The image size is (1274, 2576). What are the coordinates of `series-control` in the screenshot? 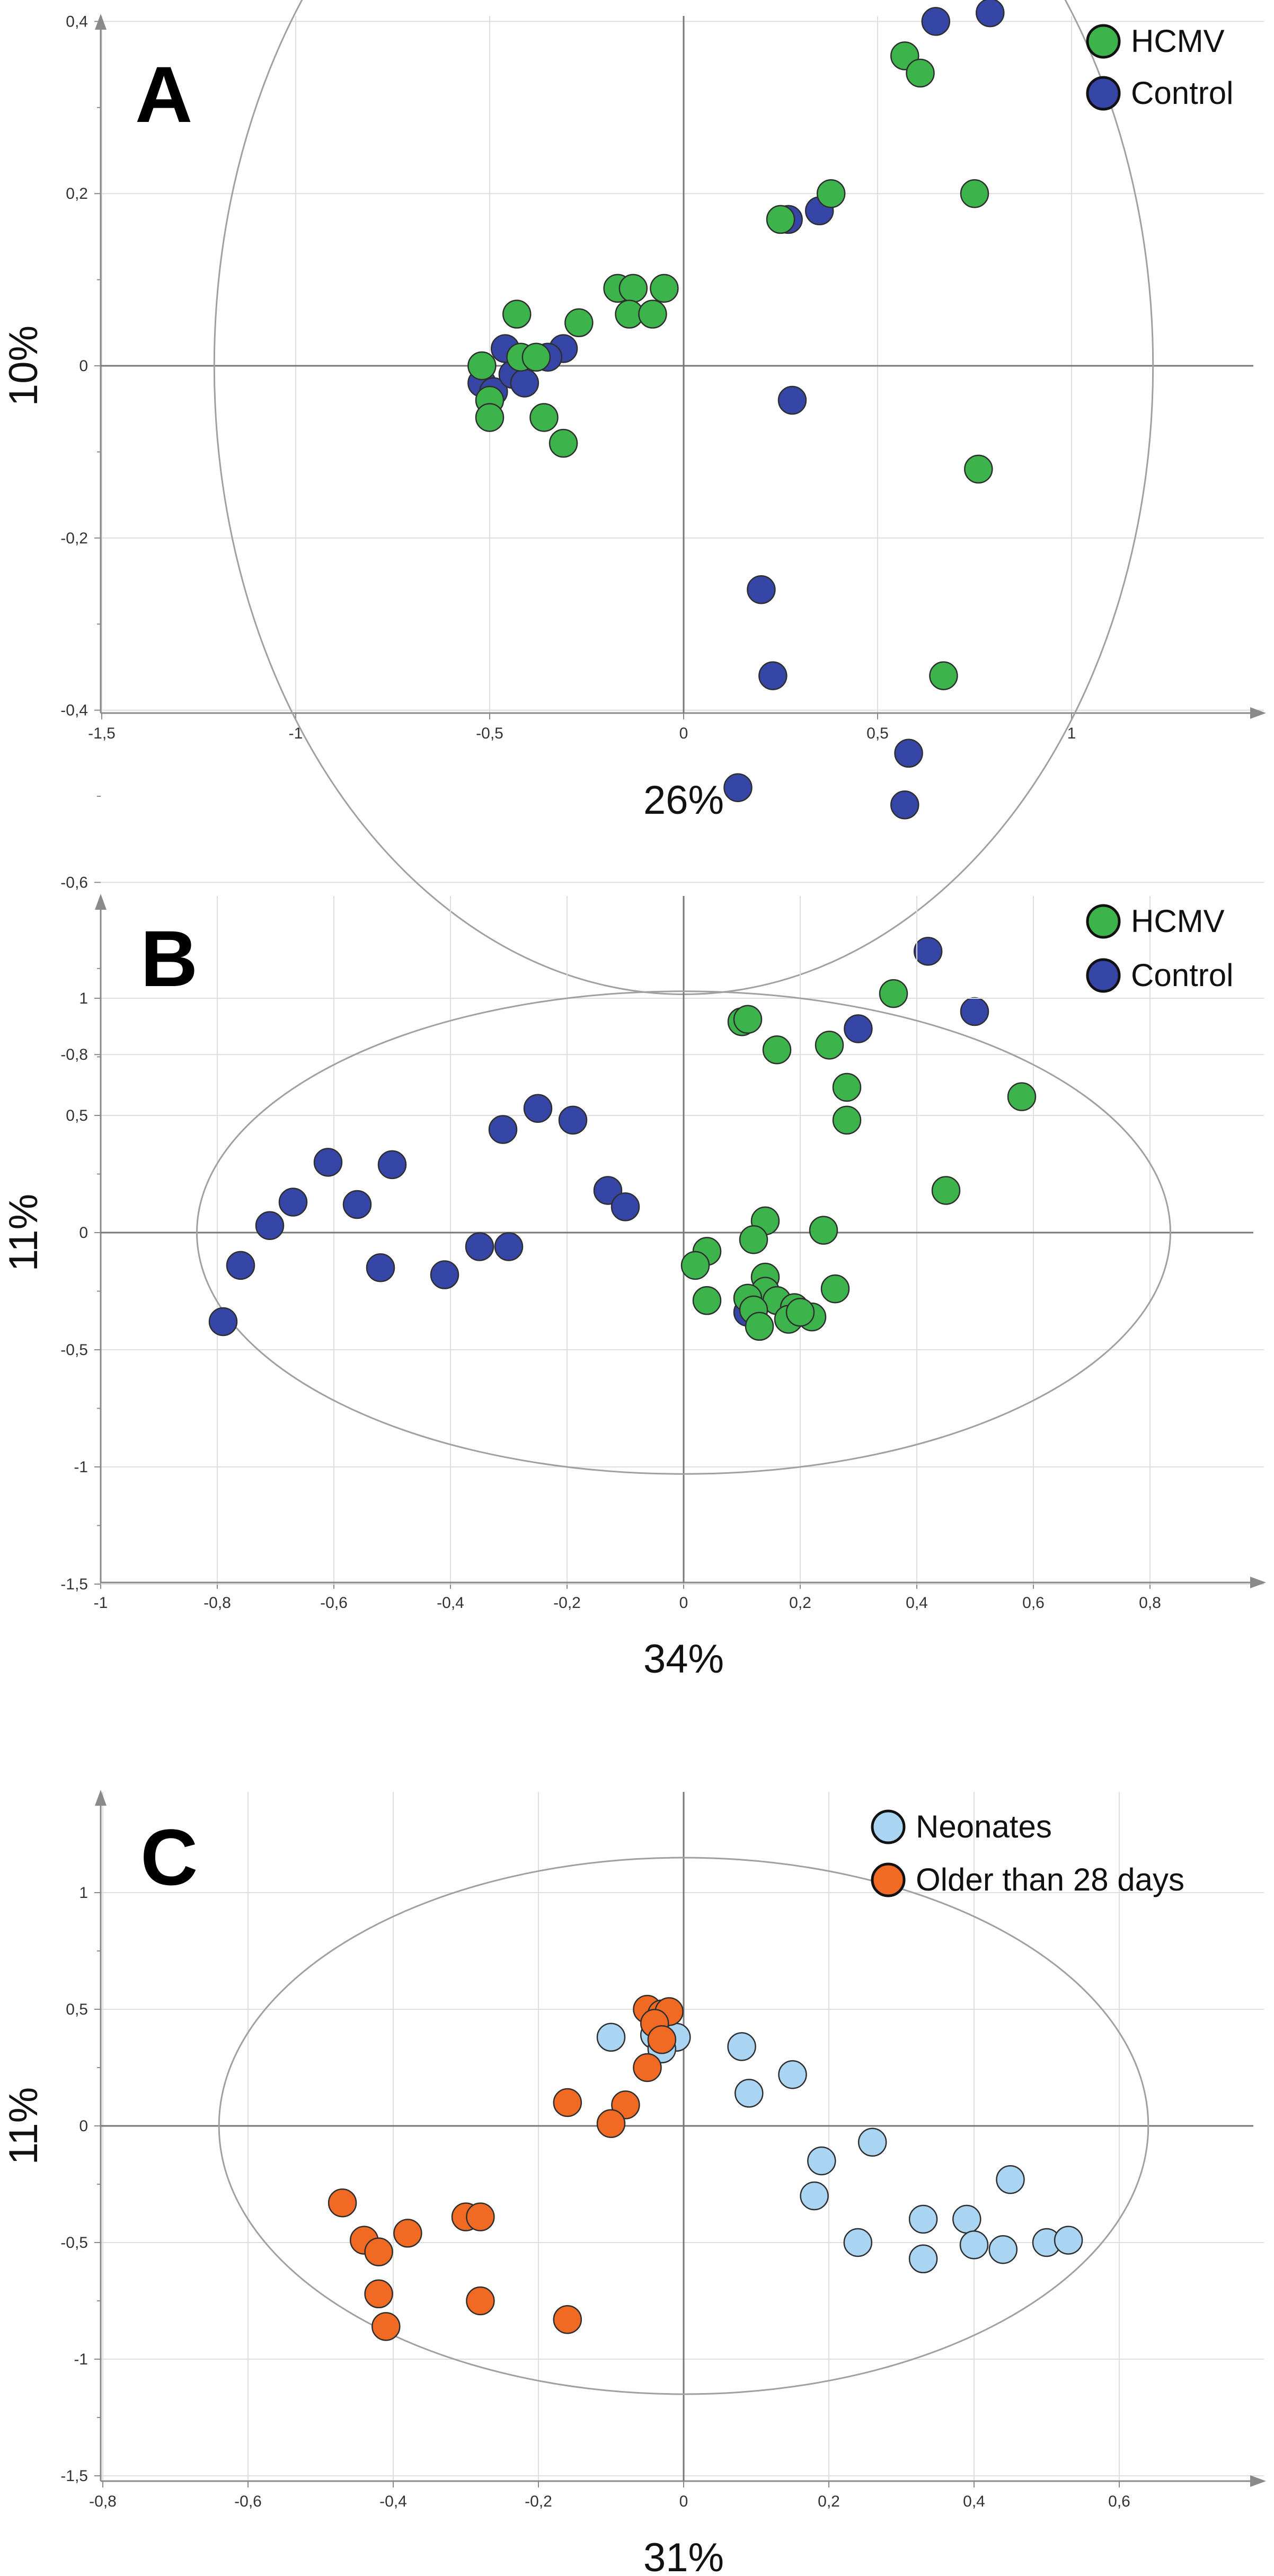 It's located at (485, 1215).